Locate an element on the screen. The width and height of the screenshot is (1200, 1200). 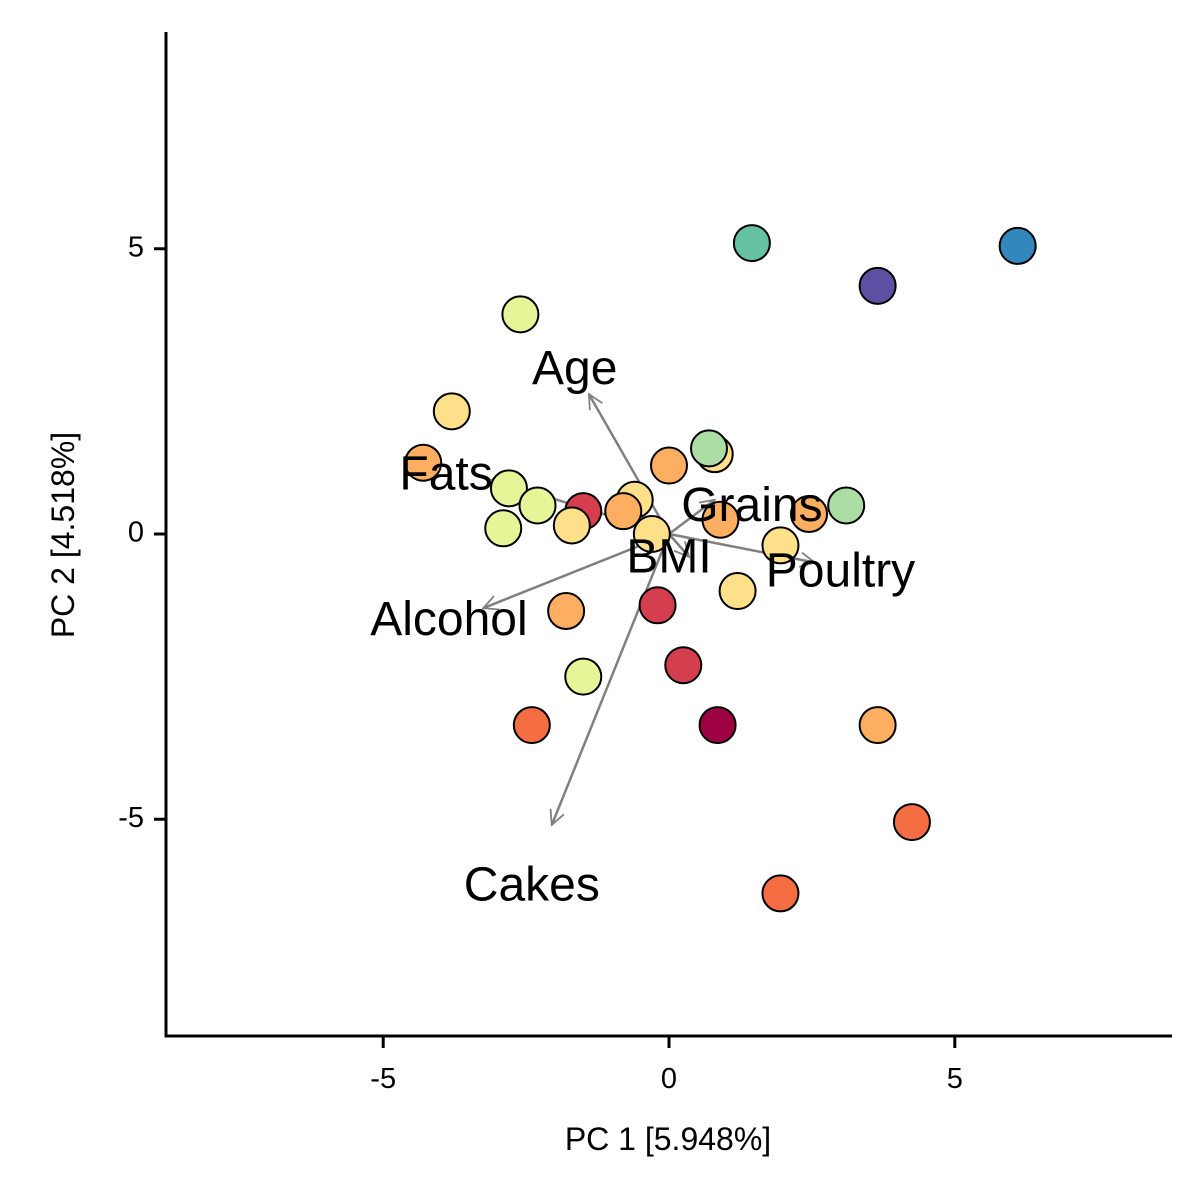
loading-arrow-bmi is located at coordinates (678, 545).